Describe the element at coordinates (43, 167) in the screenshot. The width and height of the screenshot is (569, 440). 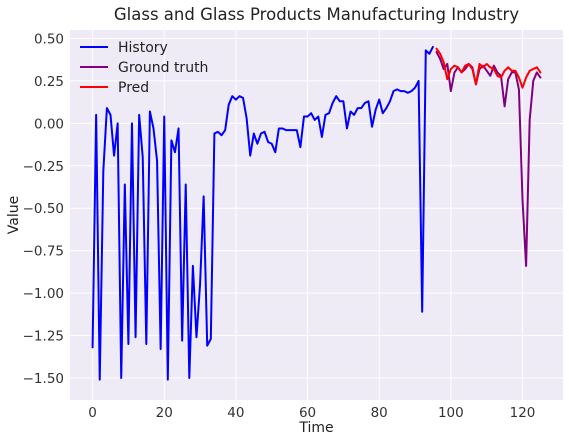
I see `y-tick-label: −0.25` at that location.